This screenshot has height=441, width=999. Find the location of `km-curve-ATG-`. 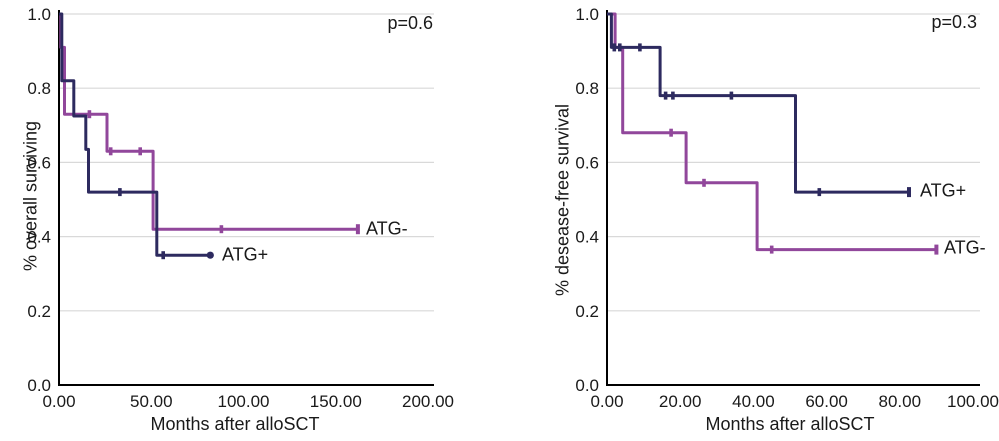

km-curve-ATG- is located at coordinates (208, 121).